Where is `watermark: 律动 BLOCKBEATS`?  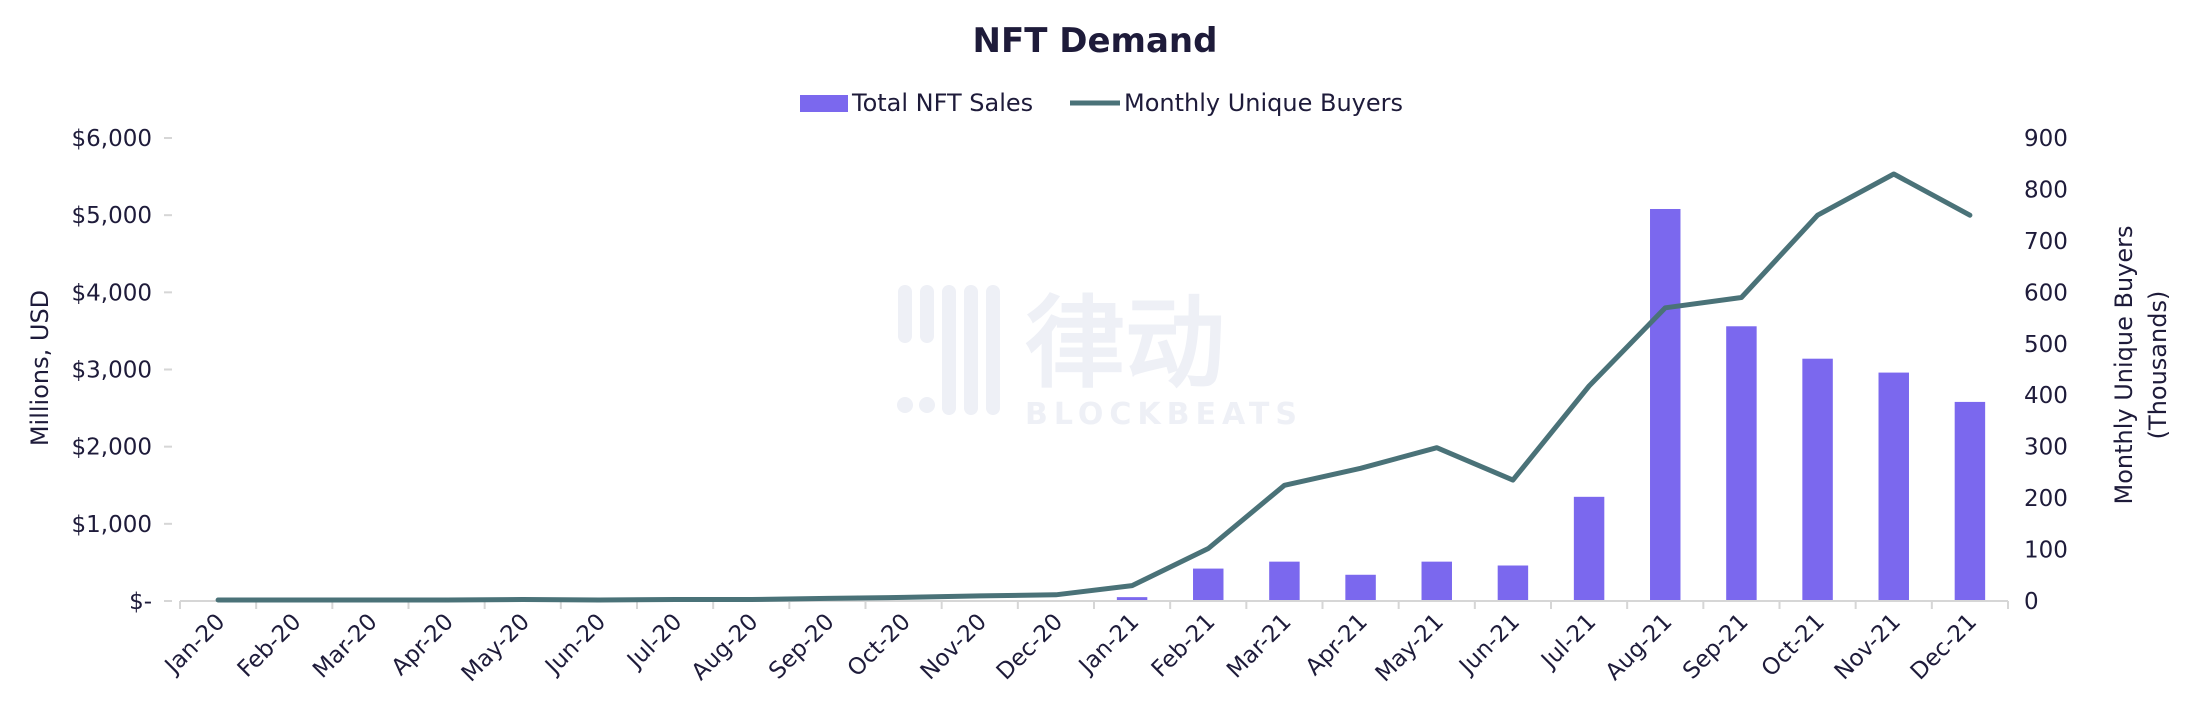 watermark: 律动 BLOCKBEATS is located at coordinates (1100, 358).